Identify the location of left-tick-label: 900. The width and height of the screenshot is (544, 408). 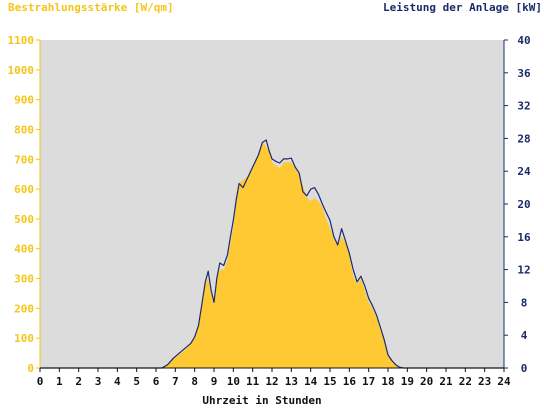
(24, 100).